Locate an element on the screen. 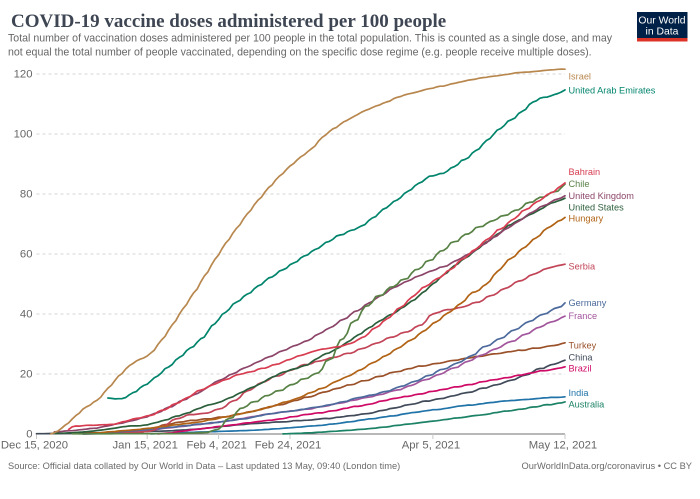  svg-text: Turkey is located at coordinates (583, 346).